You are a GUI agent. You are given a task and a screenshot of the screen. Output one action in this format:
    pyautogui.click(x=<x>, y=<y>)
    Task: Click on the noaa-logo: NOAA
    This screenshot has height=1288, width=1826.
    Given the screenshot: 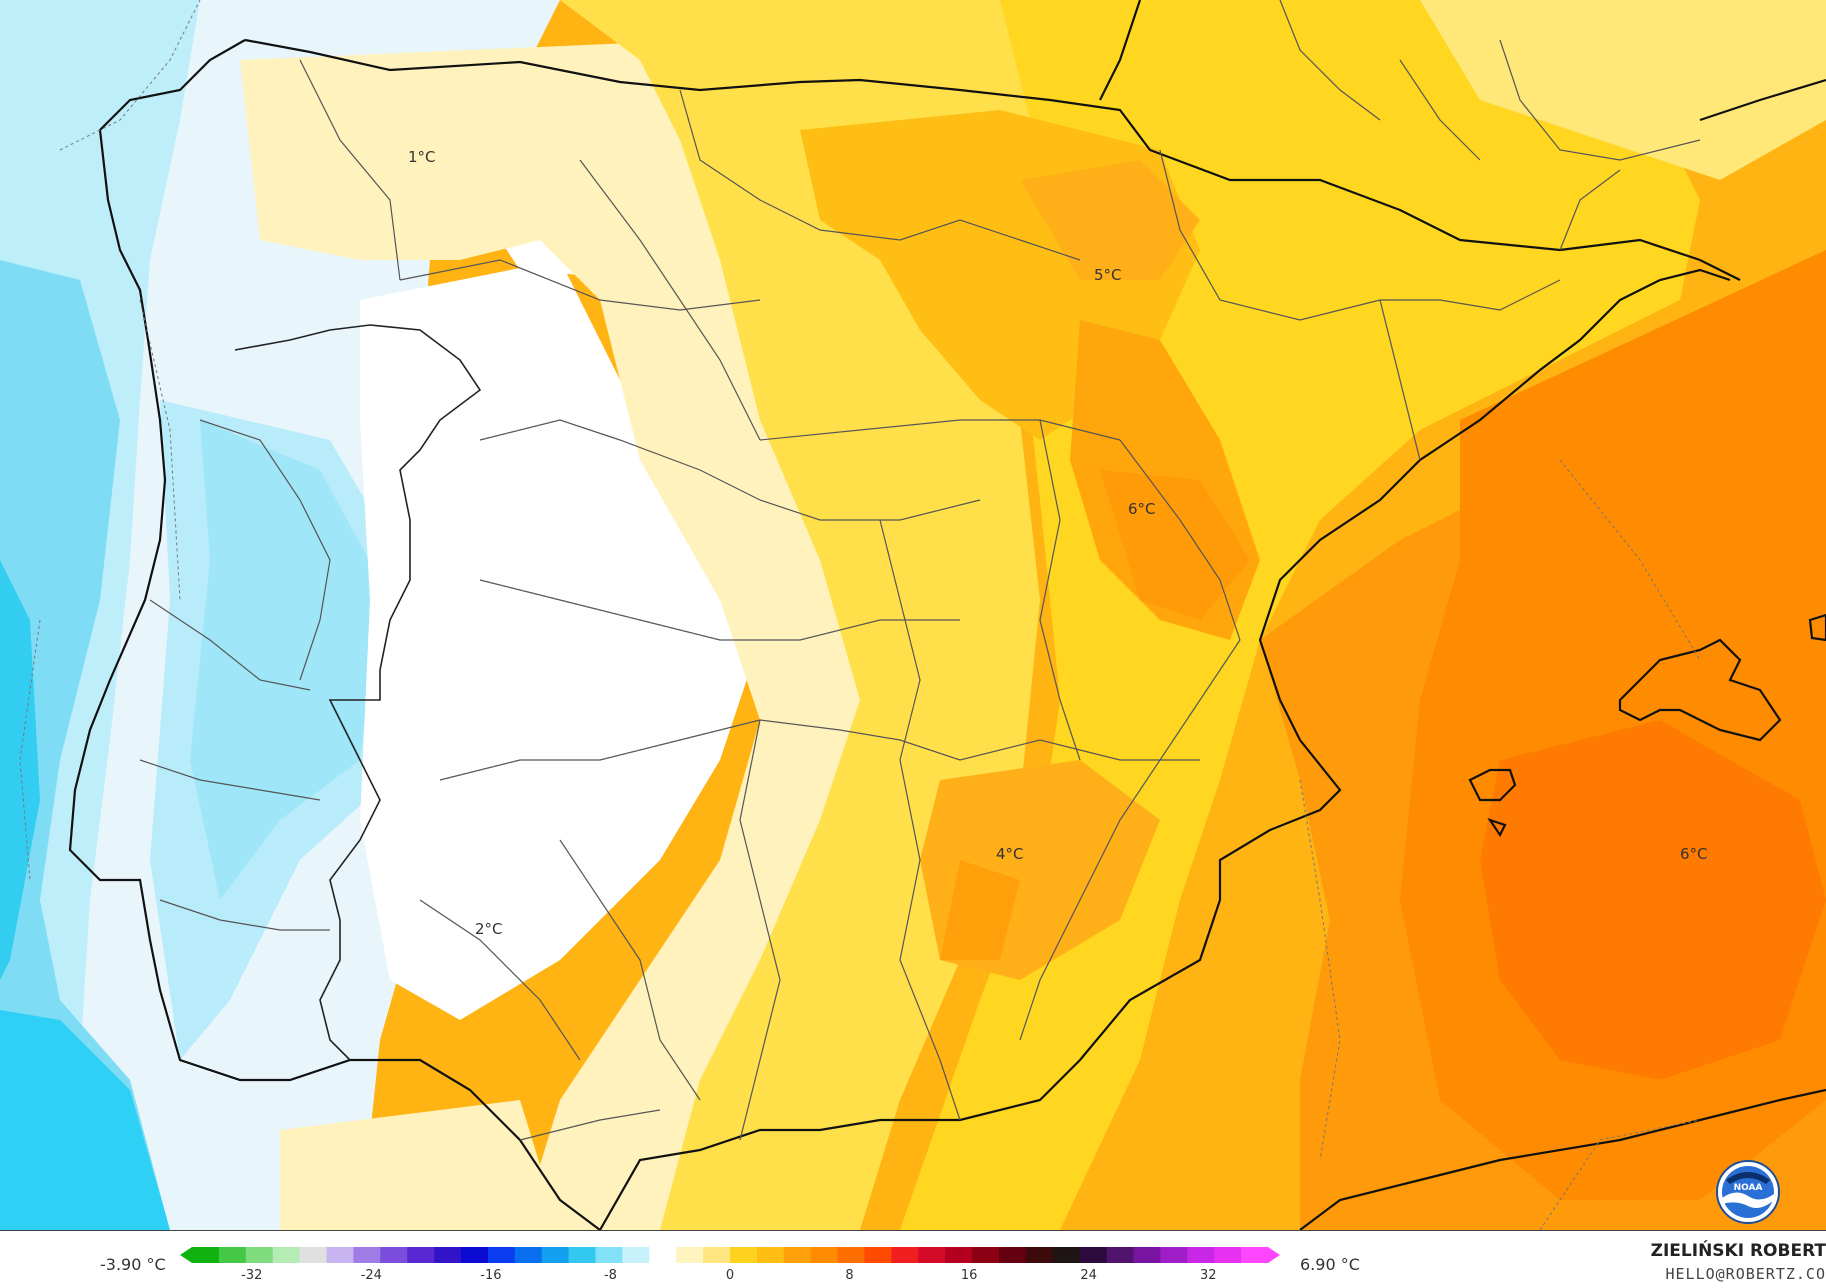 What is the action you would take?
    pyautogui.click(x=1748, y=1192)
    